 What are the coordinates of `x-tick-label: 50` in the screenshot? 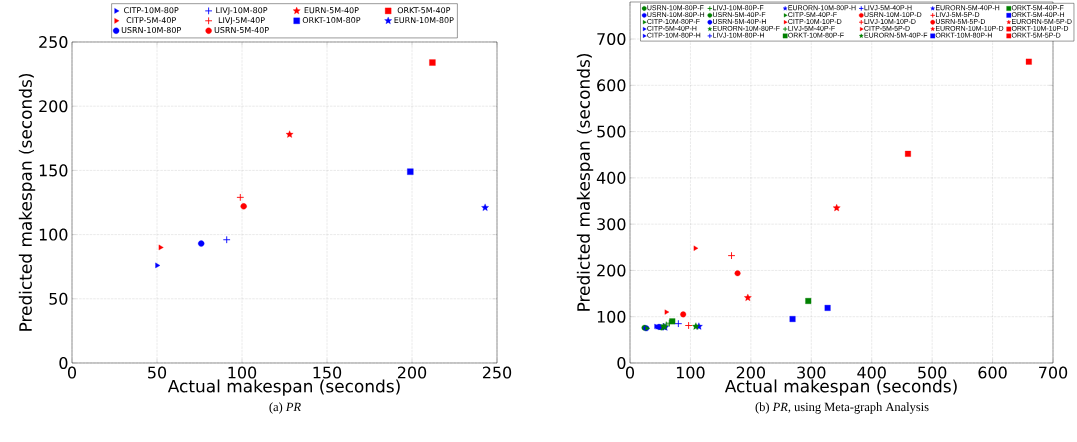 It's located at (157, 372).